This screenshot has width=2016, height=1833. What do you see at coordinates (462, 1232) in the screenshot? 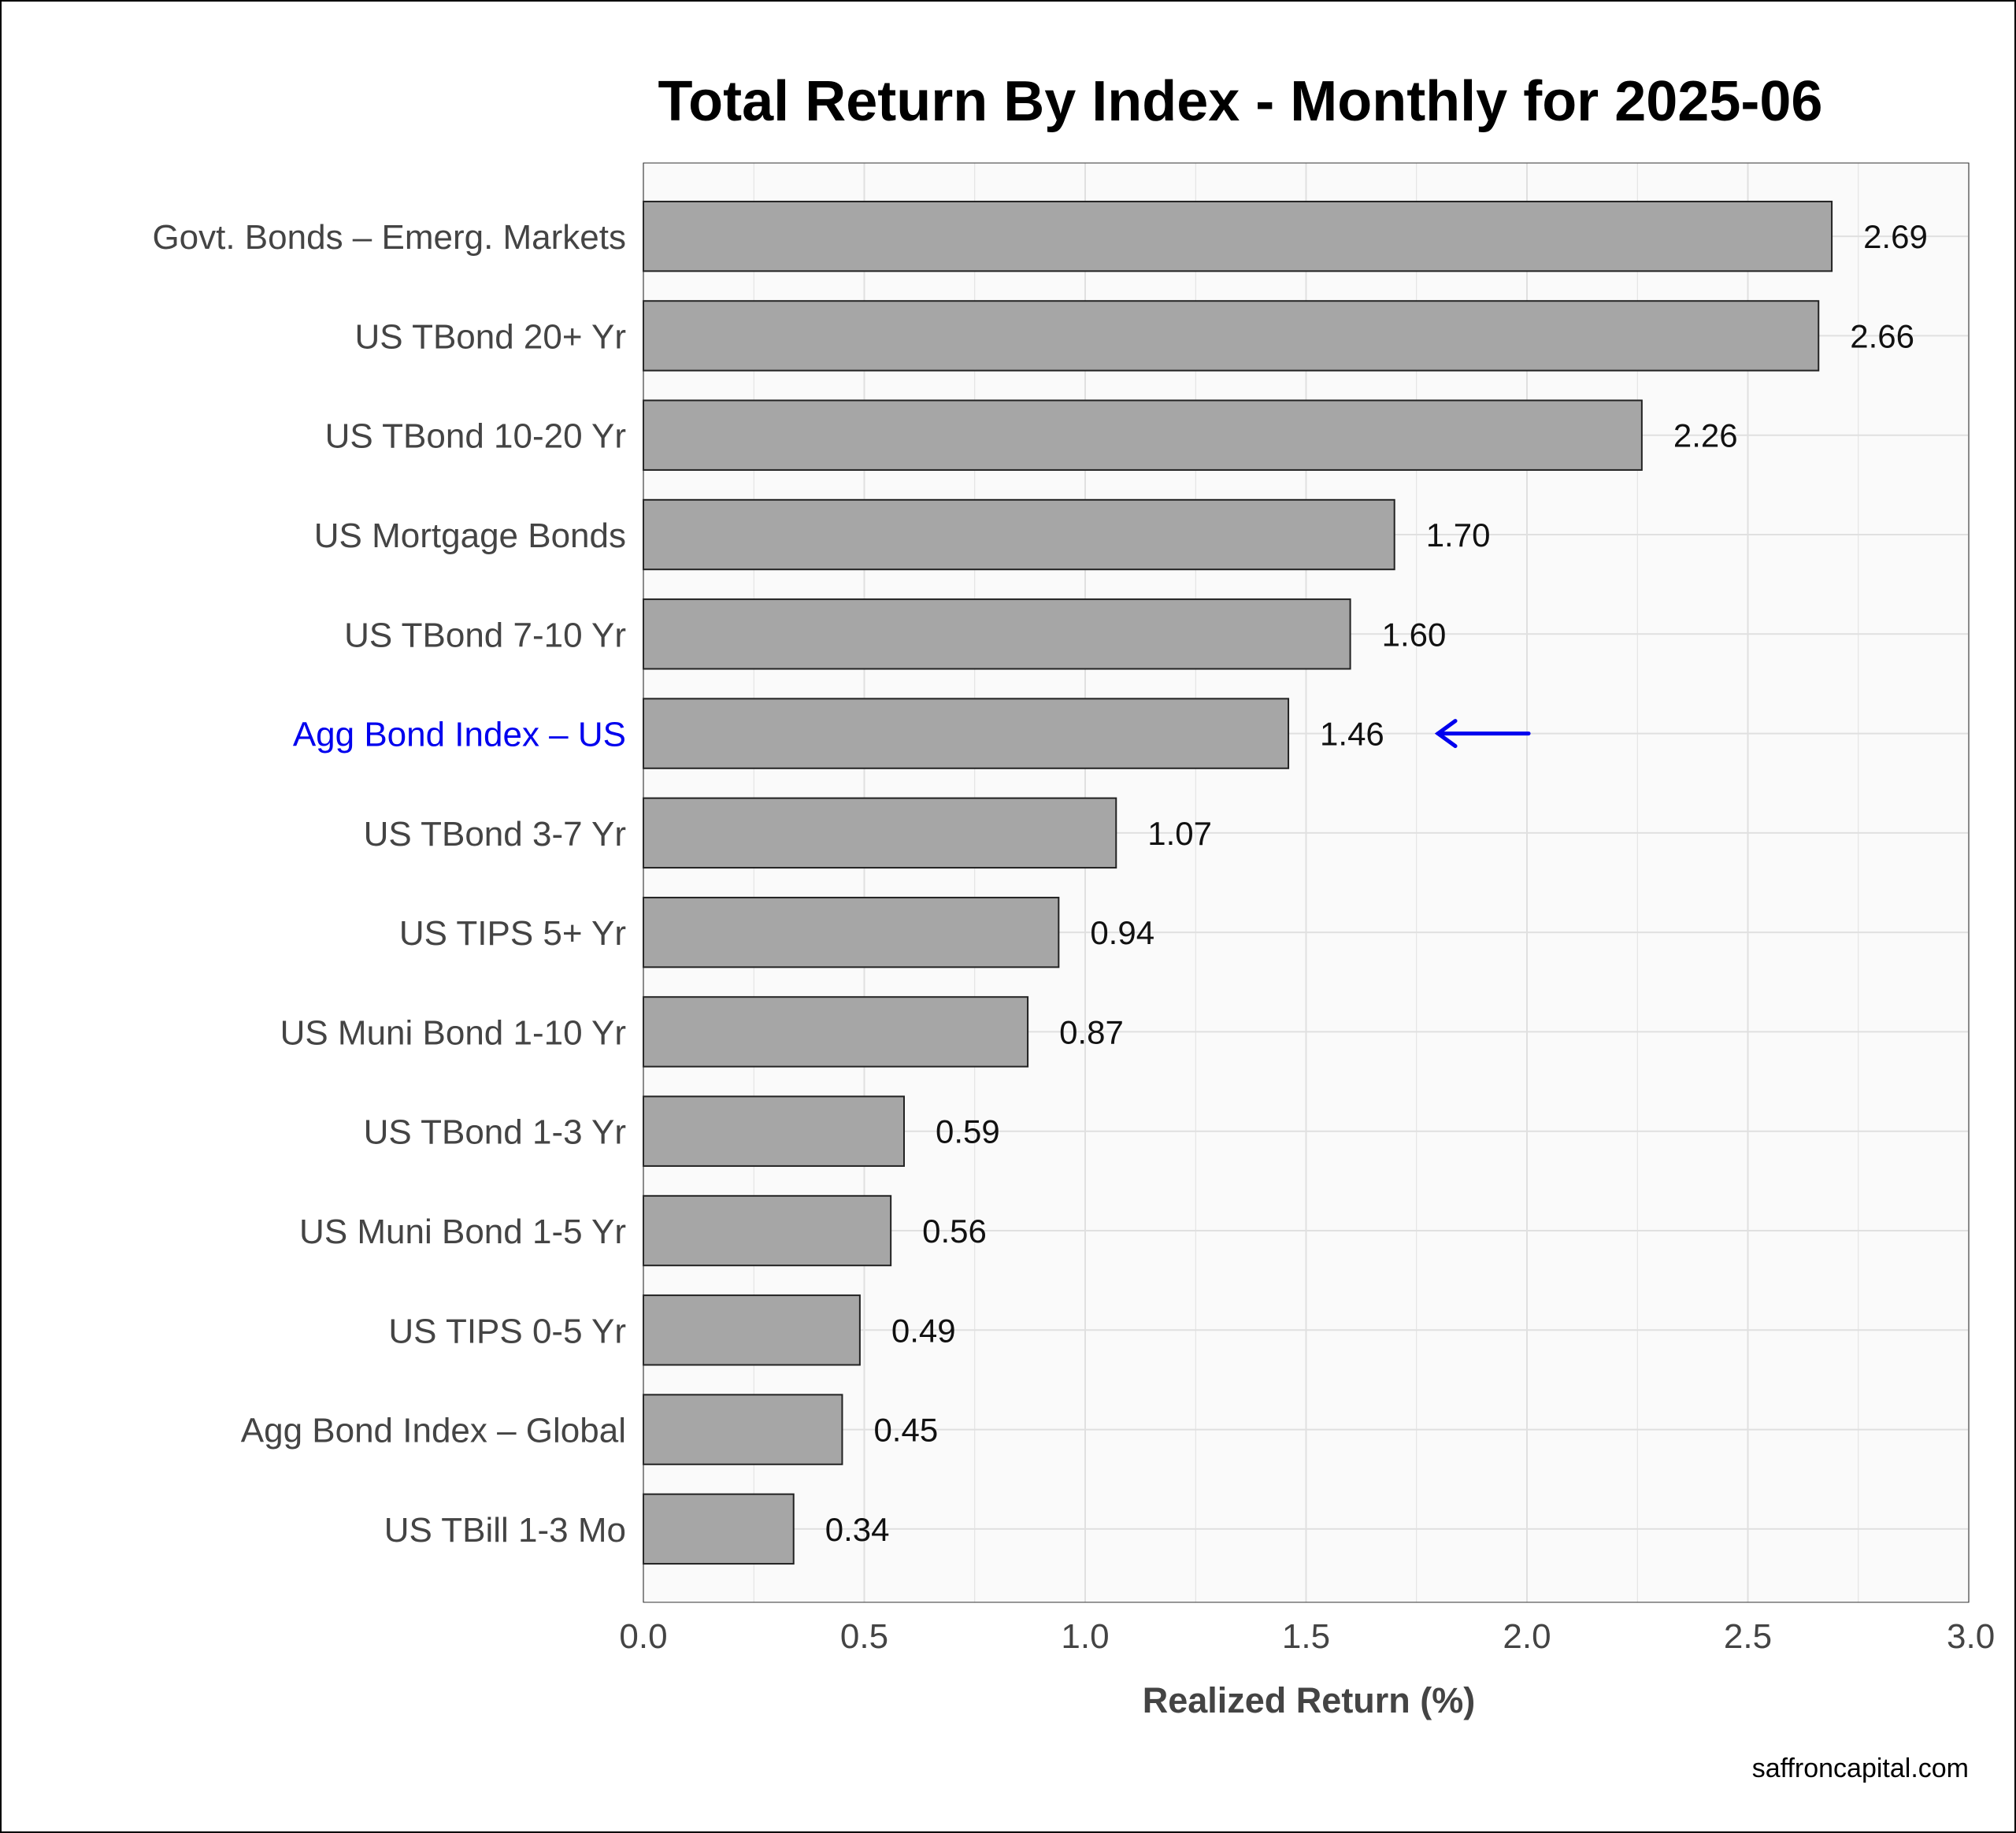
I see `category-label: US Muni Bond 1-5 Yr` at bounding box center [462, 1232].